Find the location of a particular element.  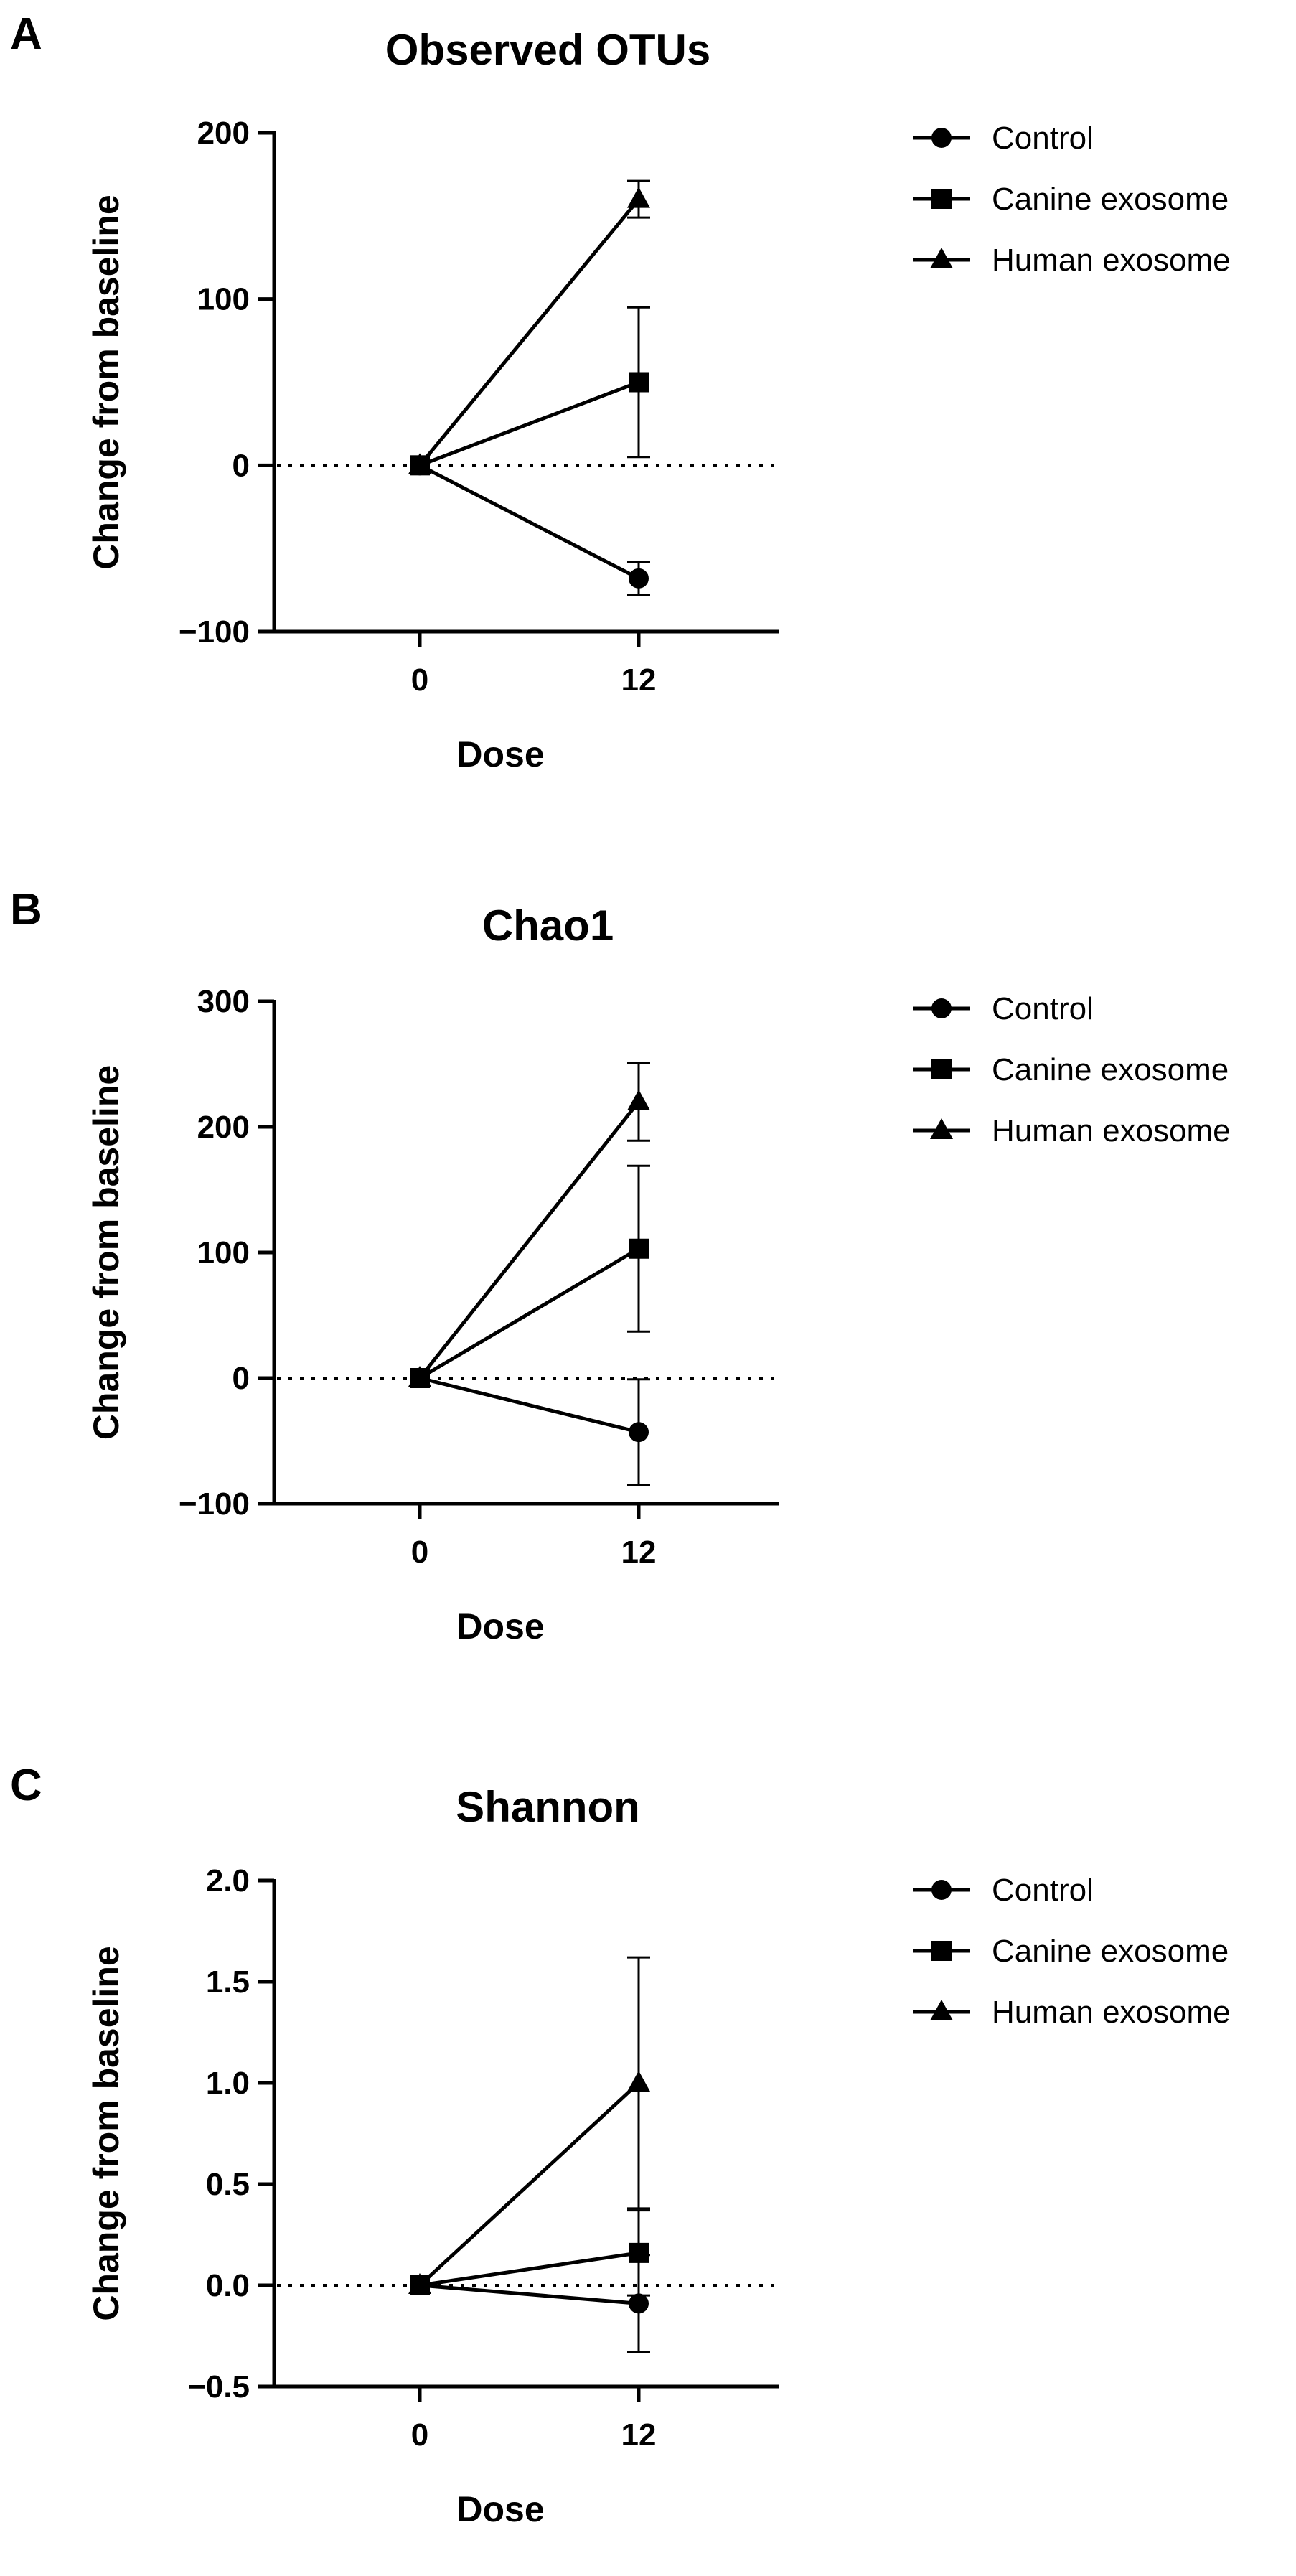

chart-title: Shannon is located at coordinates (548, 1807).